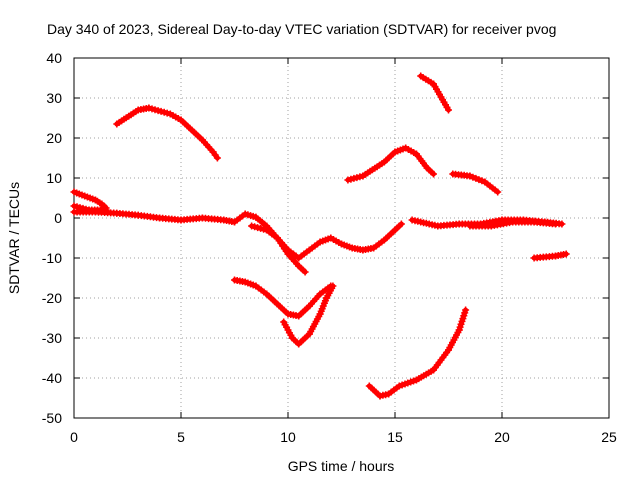  What do you see at coordinates (52, 378) in the screenshot?
I see `y-tick-label: -40` at bounding box center [52, 378].